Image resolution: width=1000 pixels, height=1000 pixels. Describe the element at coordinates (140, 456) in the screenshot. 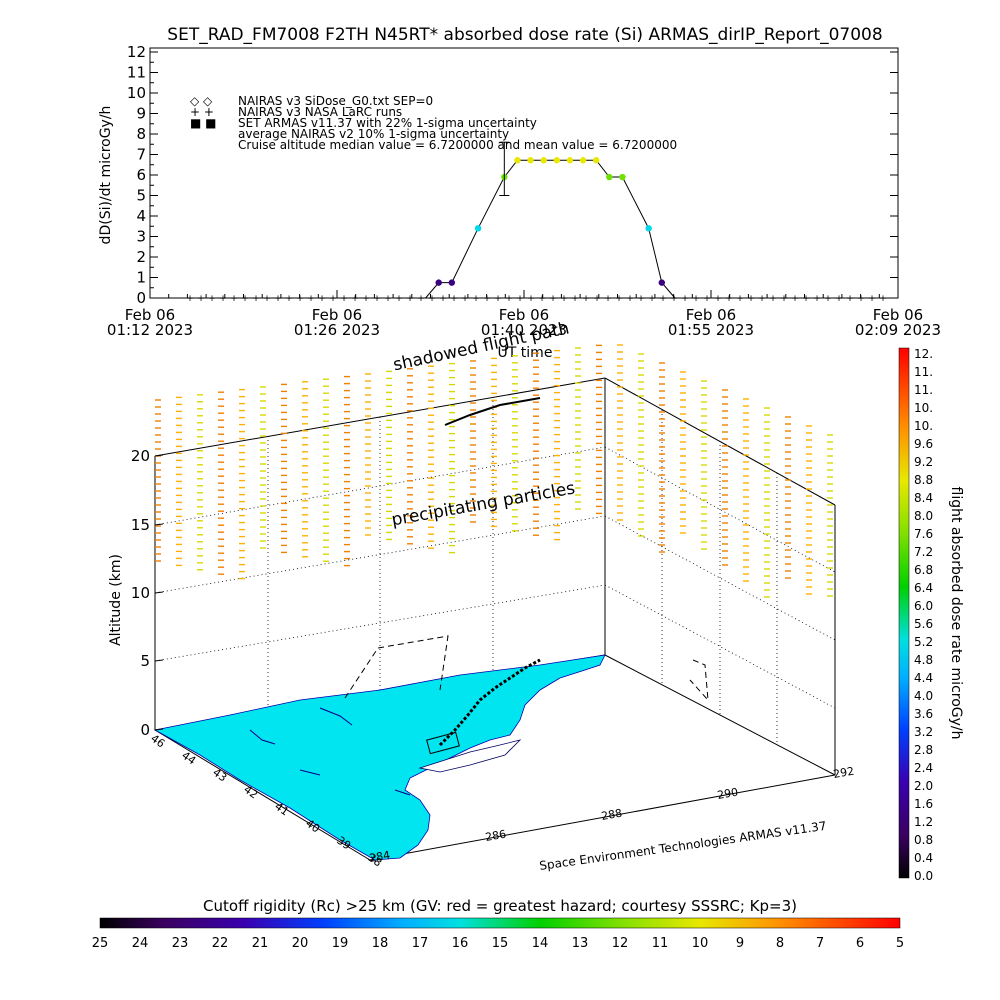

I see `altitude-tick-label: 20` at that location.